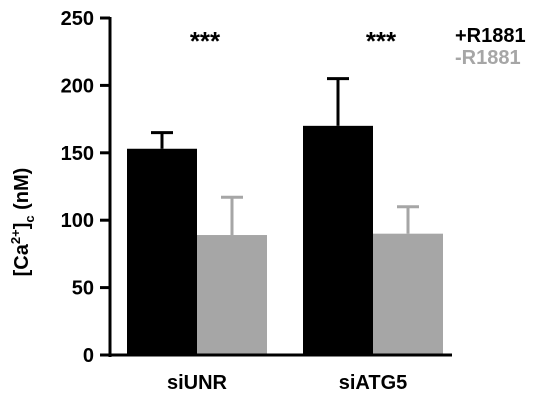 The width and height of the screenshot is (551, 395). I want to click on significance-markers: *** ***, so click(293, 41).